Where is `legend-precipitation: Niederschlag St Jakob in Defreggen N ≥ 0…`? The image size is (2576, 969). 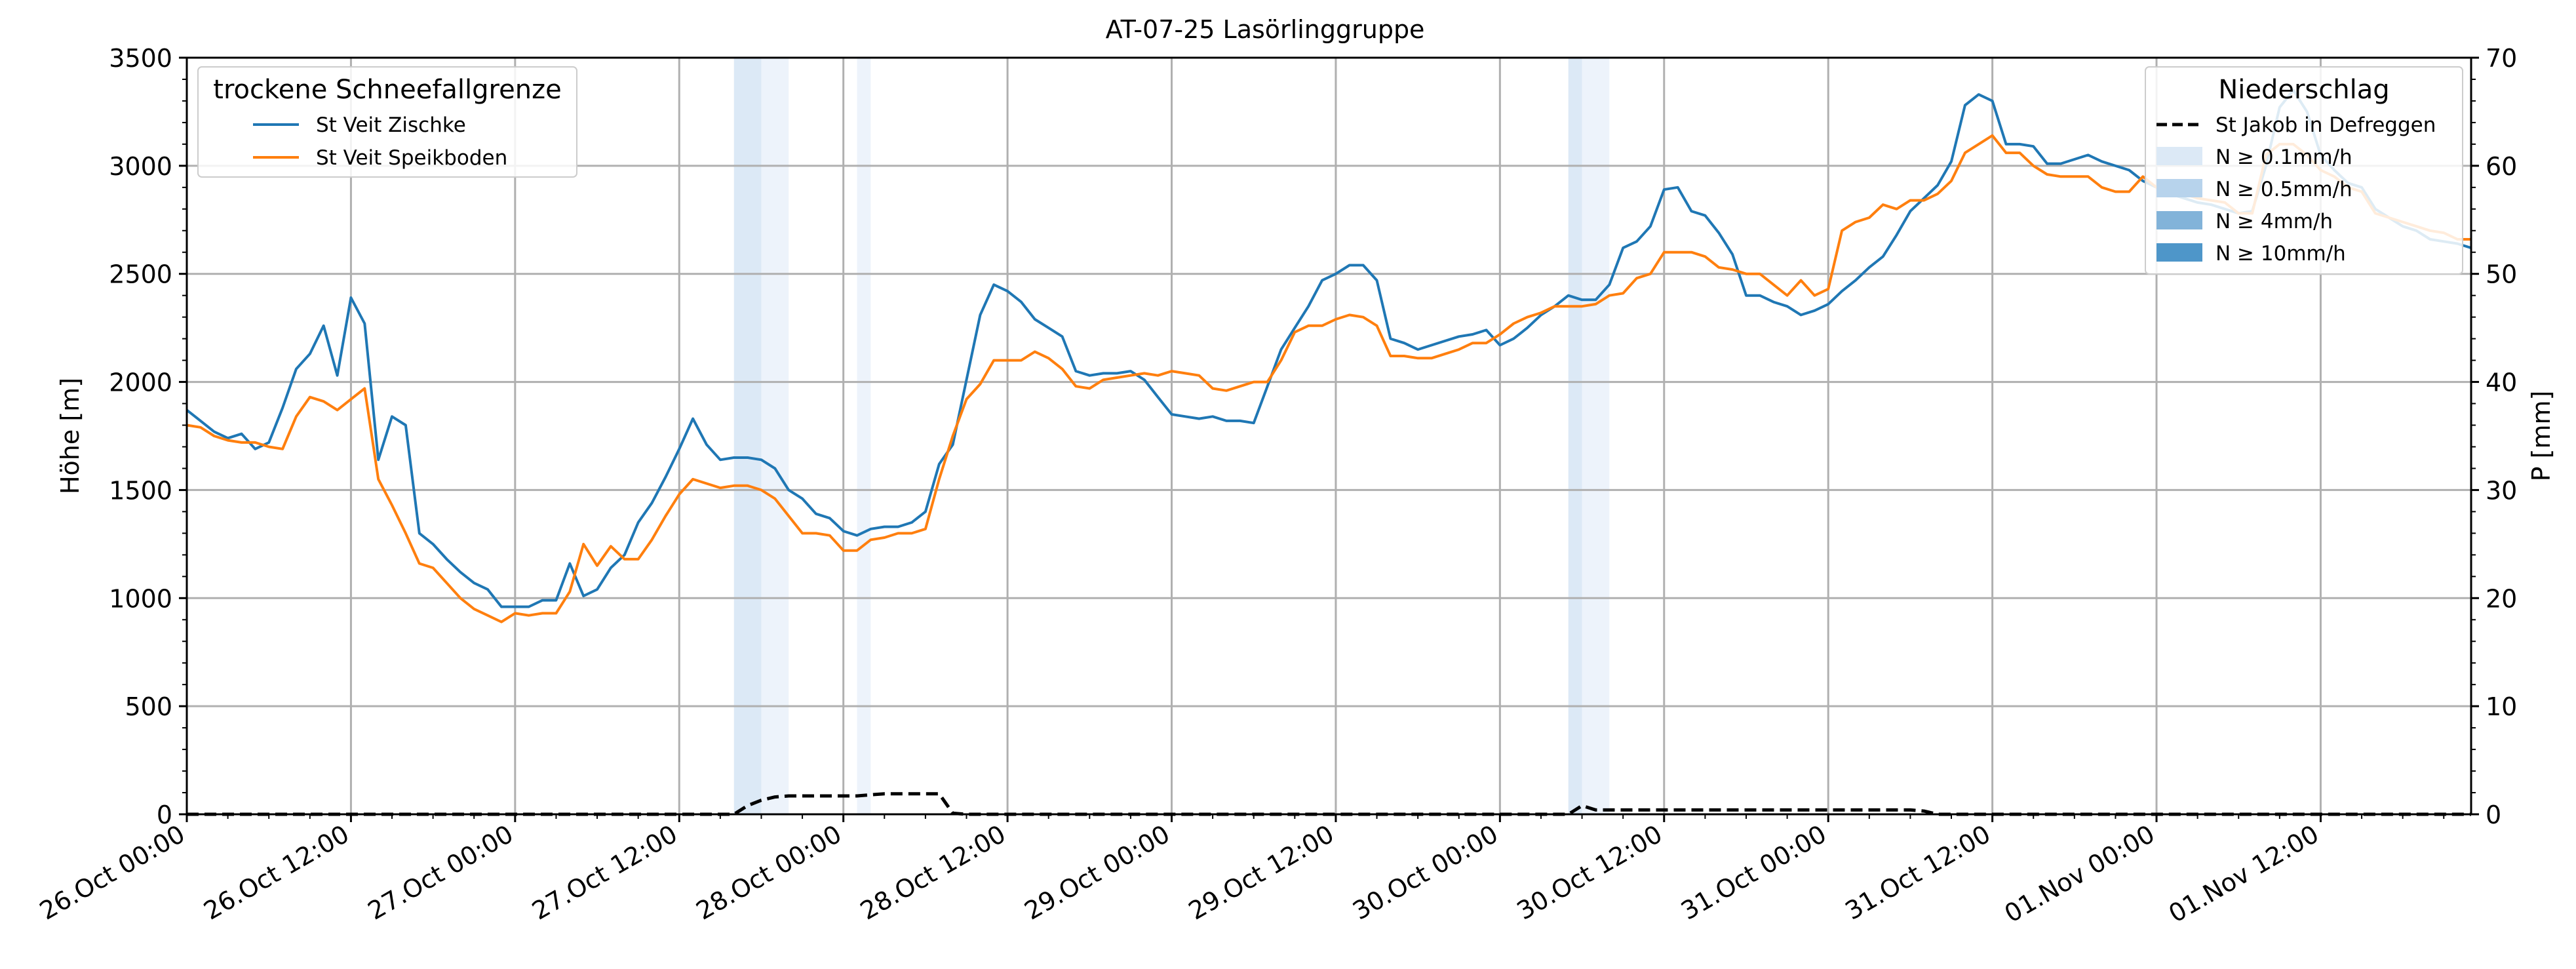
legend-precipitation: Niederschlag St Jakob in Defreggen N ≥ 0… is located at coordinates (2304, 170).